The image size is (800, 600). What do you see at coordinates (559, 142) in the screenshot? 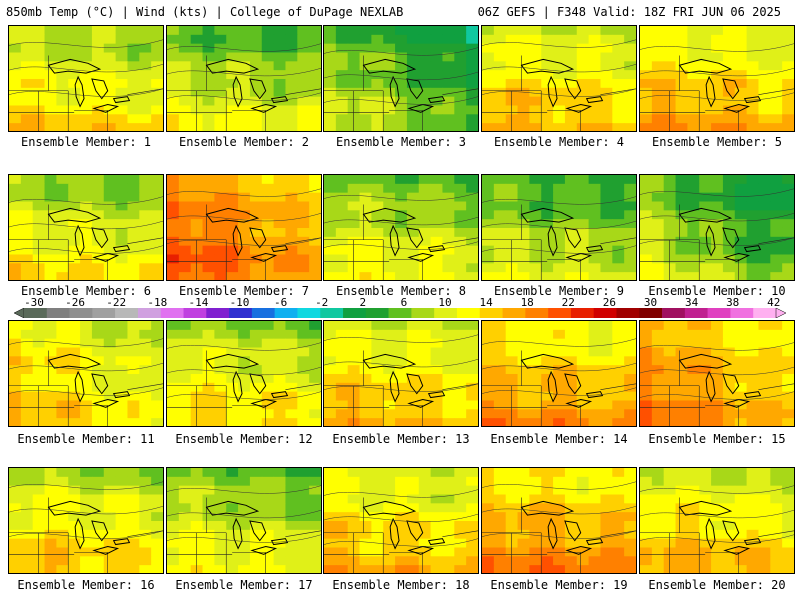
I see `panel-caption: Ensemble Member: 4` at bounding box center [559, 142].